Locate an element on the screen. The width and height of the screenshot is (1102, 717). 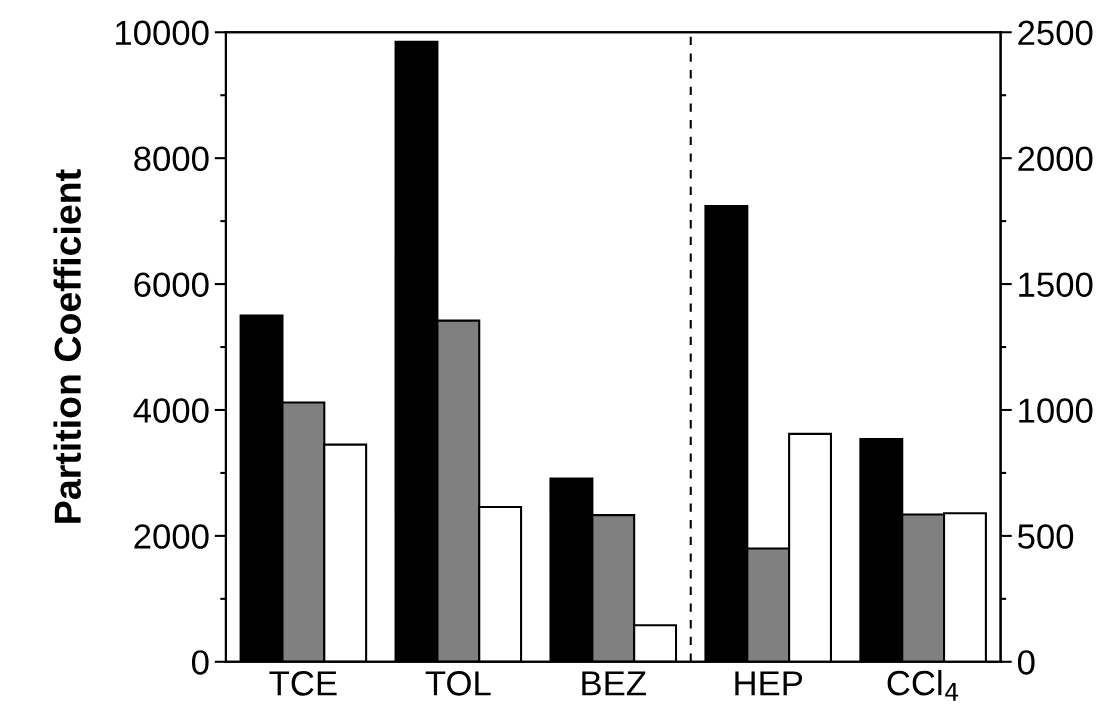
y-tick-label: 0 is located at coordinates (200, 662).